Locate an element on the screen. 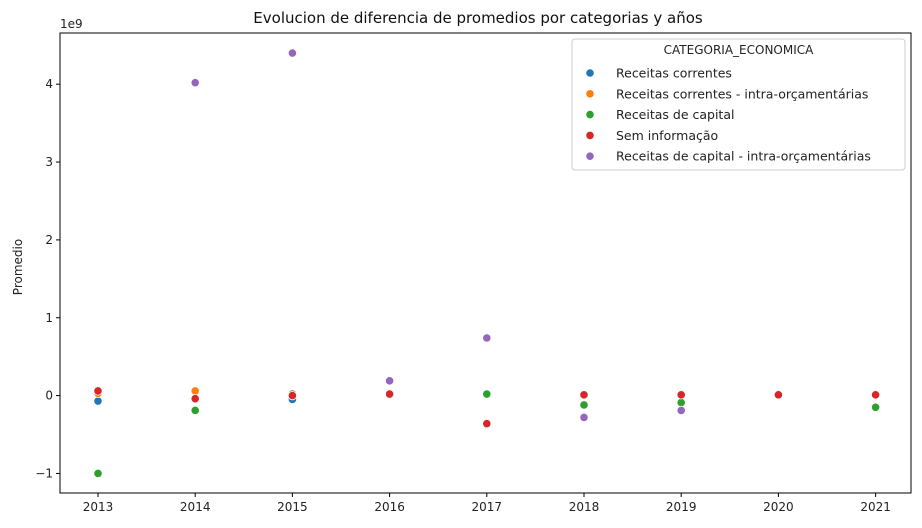  y-tick-label: 1 is located at coordinates (49, 318).